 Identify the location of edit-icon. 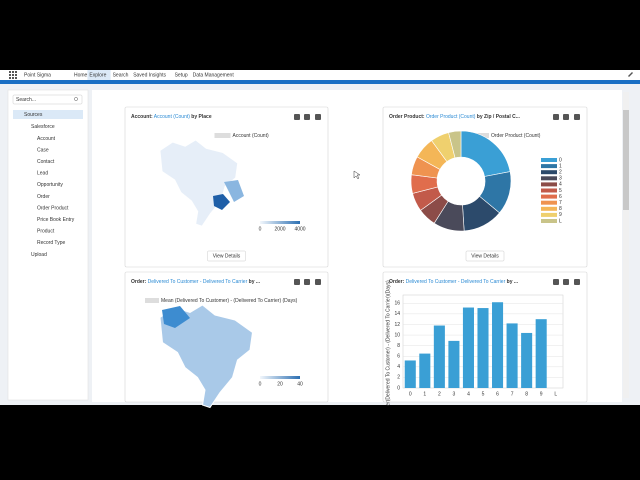
(630, 74).